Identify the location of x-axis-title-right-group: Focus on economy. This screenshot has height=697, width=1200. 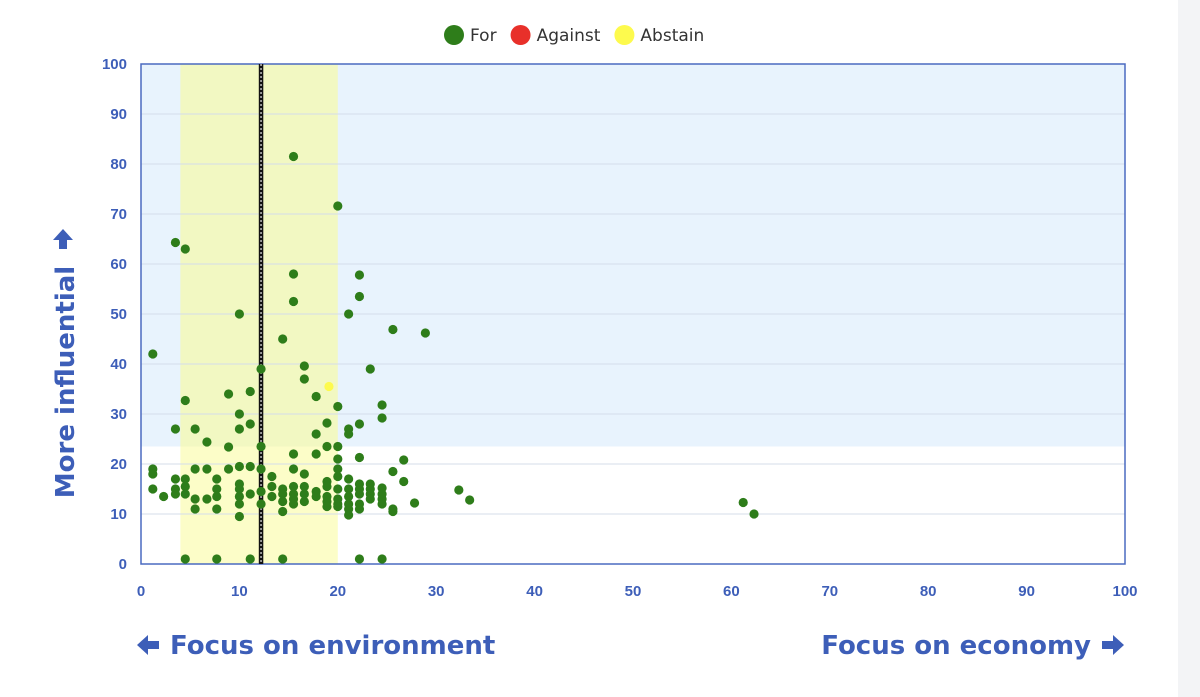
(972, 646).